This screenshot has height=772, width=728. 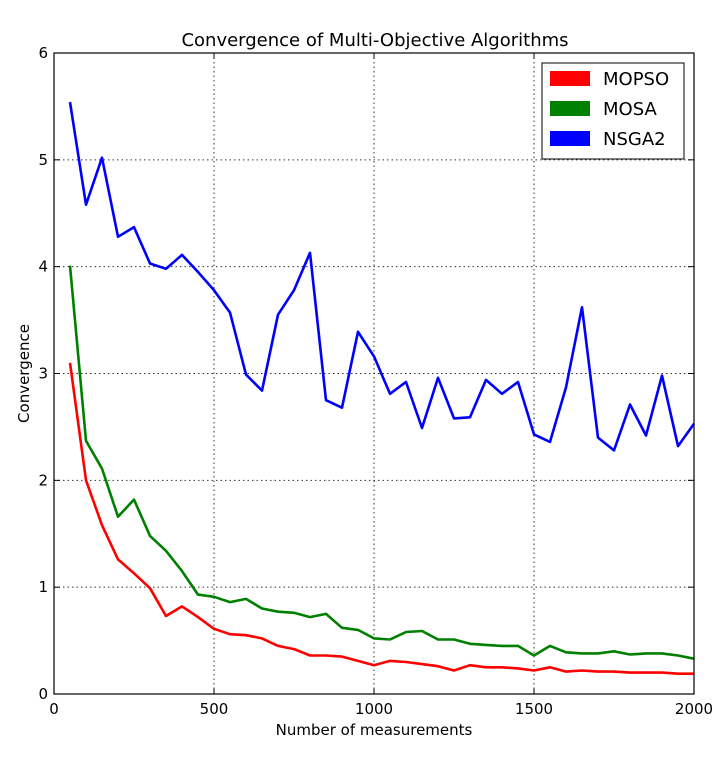 What do you see at coordinates (43, 374) in the screenshot?
I see `y-tick-label: 3` at bounding box center [43, 374].